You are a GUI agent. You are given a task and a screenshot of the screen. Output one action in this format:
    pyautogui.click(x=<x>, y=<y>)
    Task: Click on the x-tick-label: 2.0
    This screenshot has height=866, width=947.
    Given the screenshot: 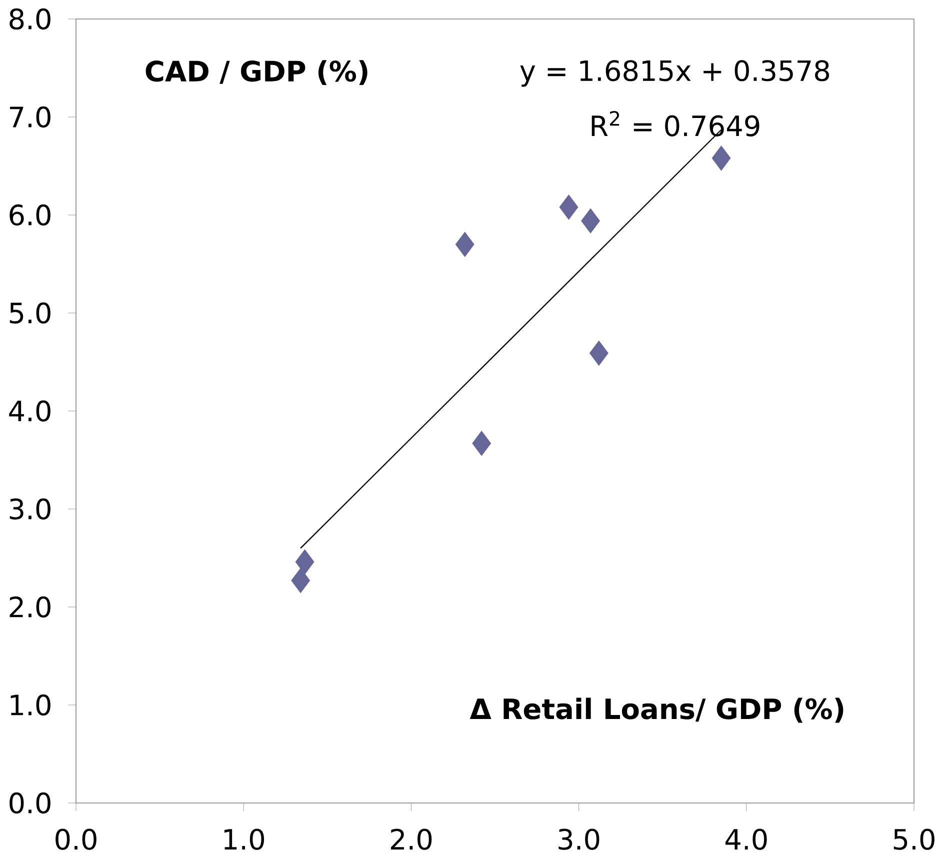 What is the action you would take?
    pyautogui.click(x=411, y=839)
    